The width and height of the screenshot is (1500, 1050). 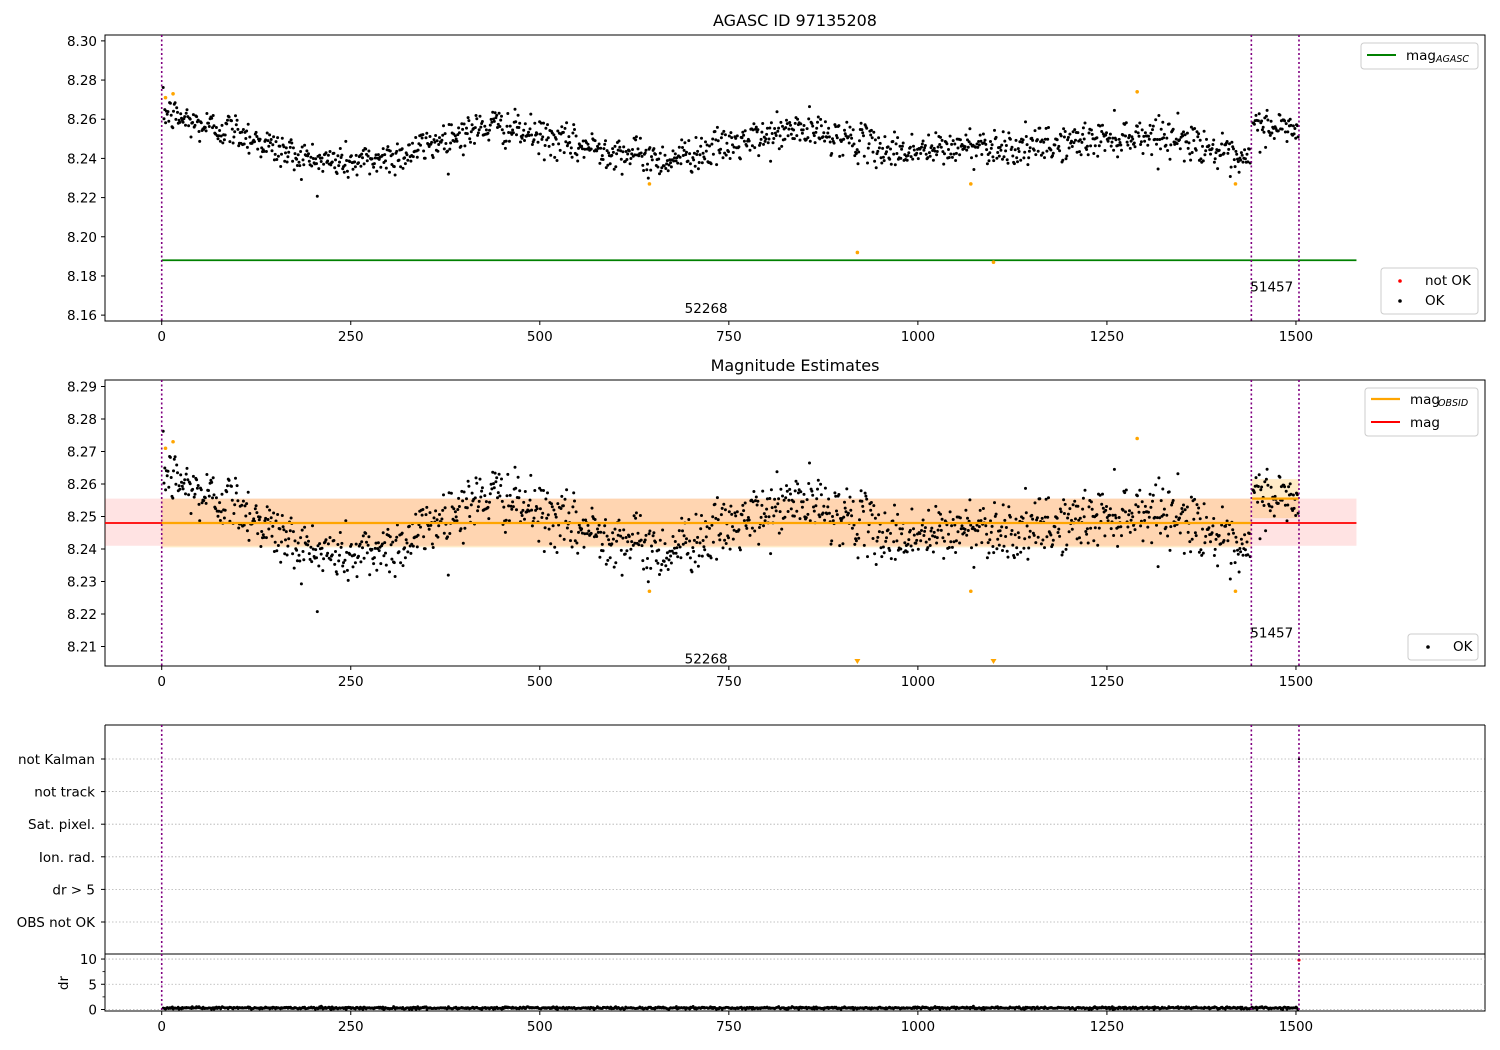 What do you see at coordinates (649, 184) in the screenshot?
I see `not-ok-point` at bounding box center [649, 184].